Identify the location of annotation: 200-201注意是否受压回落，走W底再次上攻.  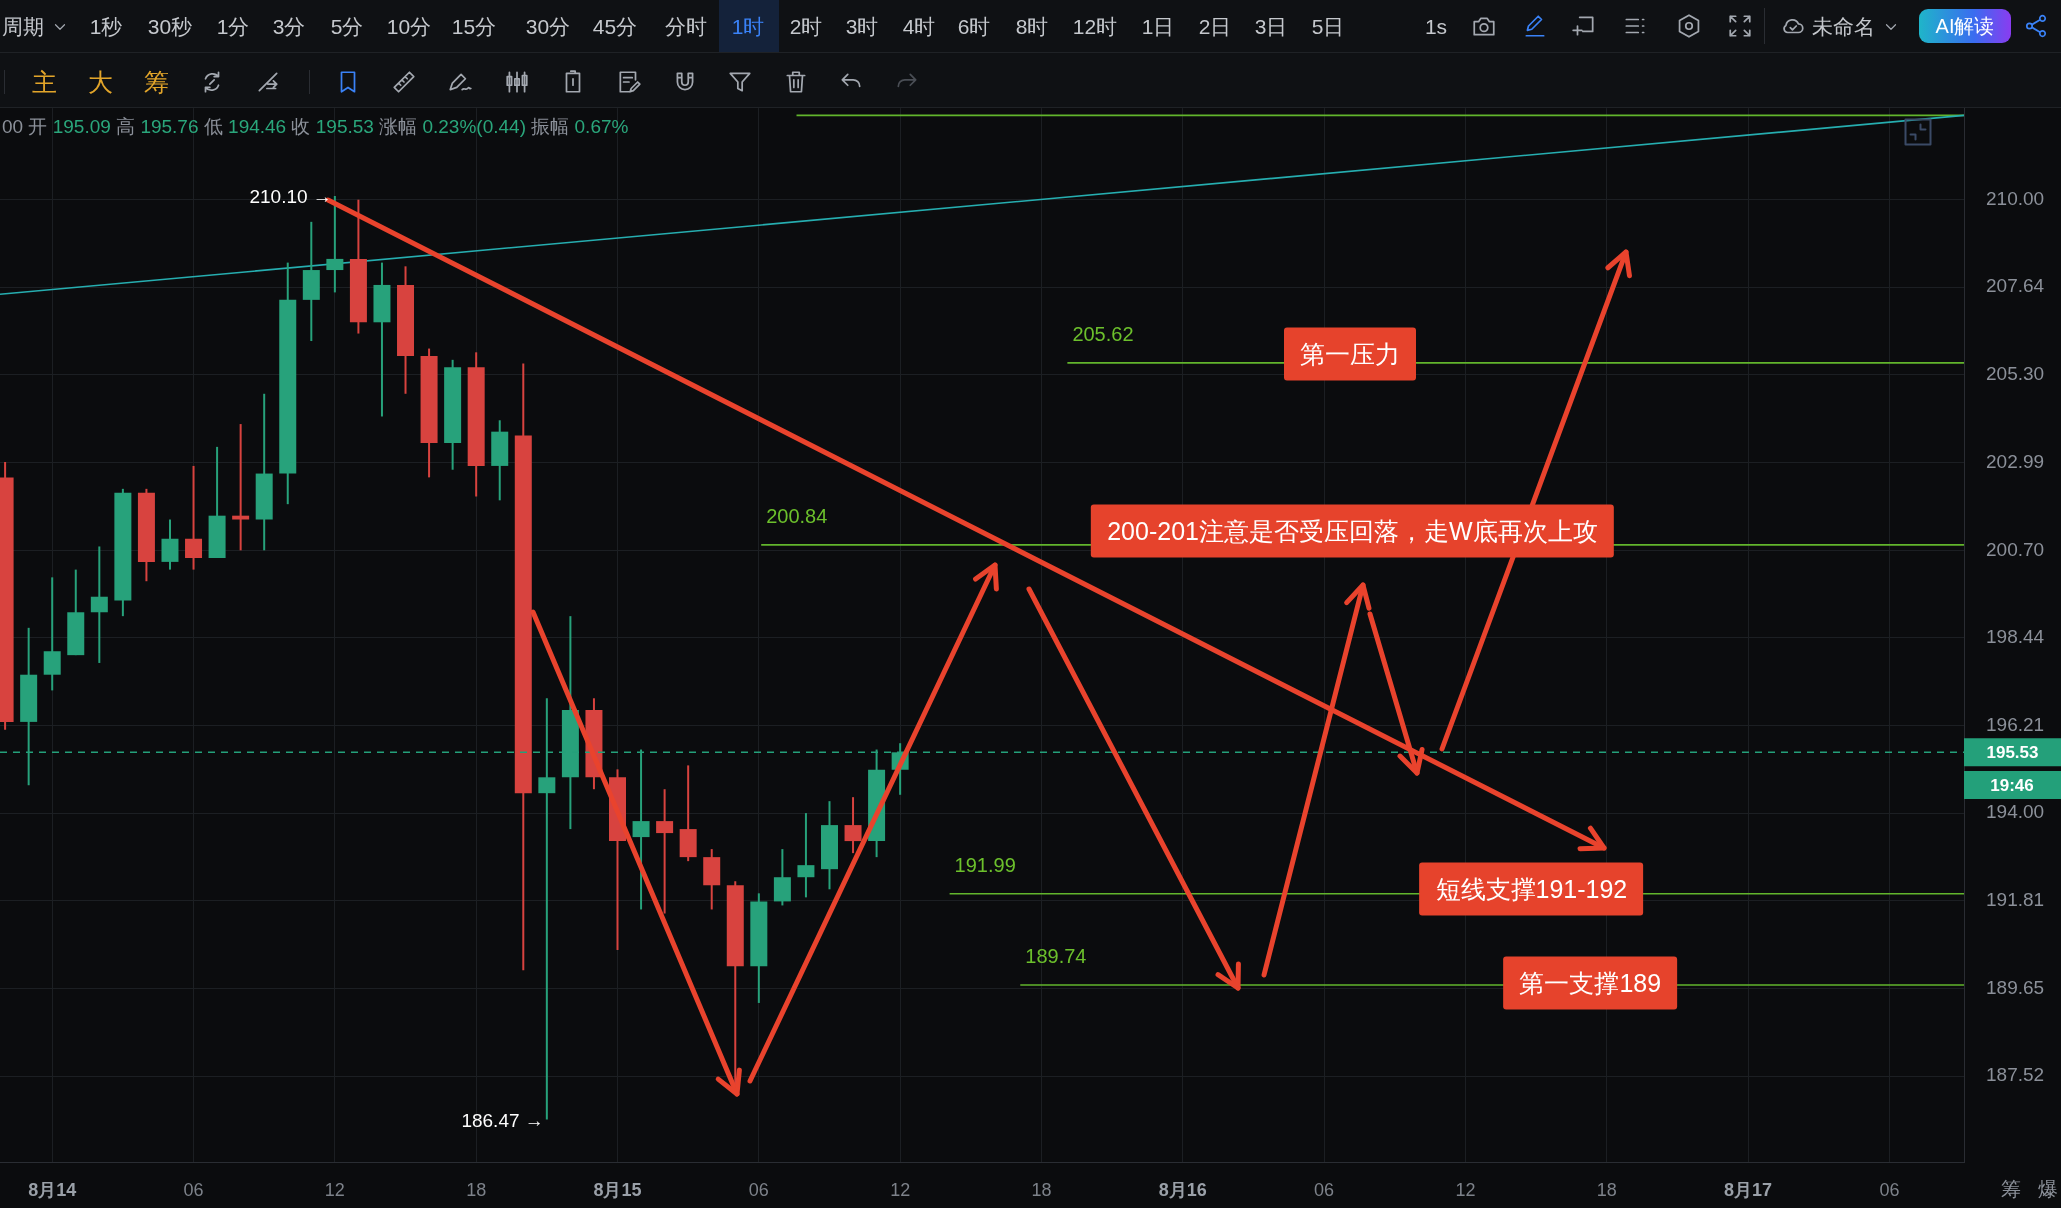
(1352, 530).